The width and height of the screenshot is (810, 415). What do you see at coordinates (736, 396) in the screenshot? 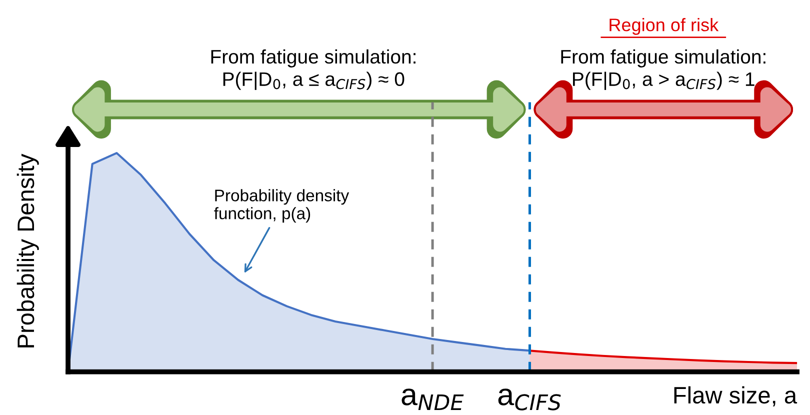
I see `x-axis-title: Flaw size, a` at bounding box center [736, 396].